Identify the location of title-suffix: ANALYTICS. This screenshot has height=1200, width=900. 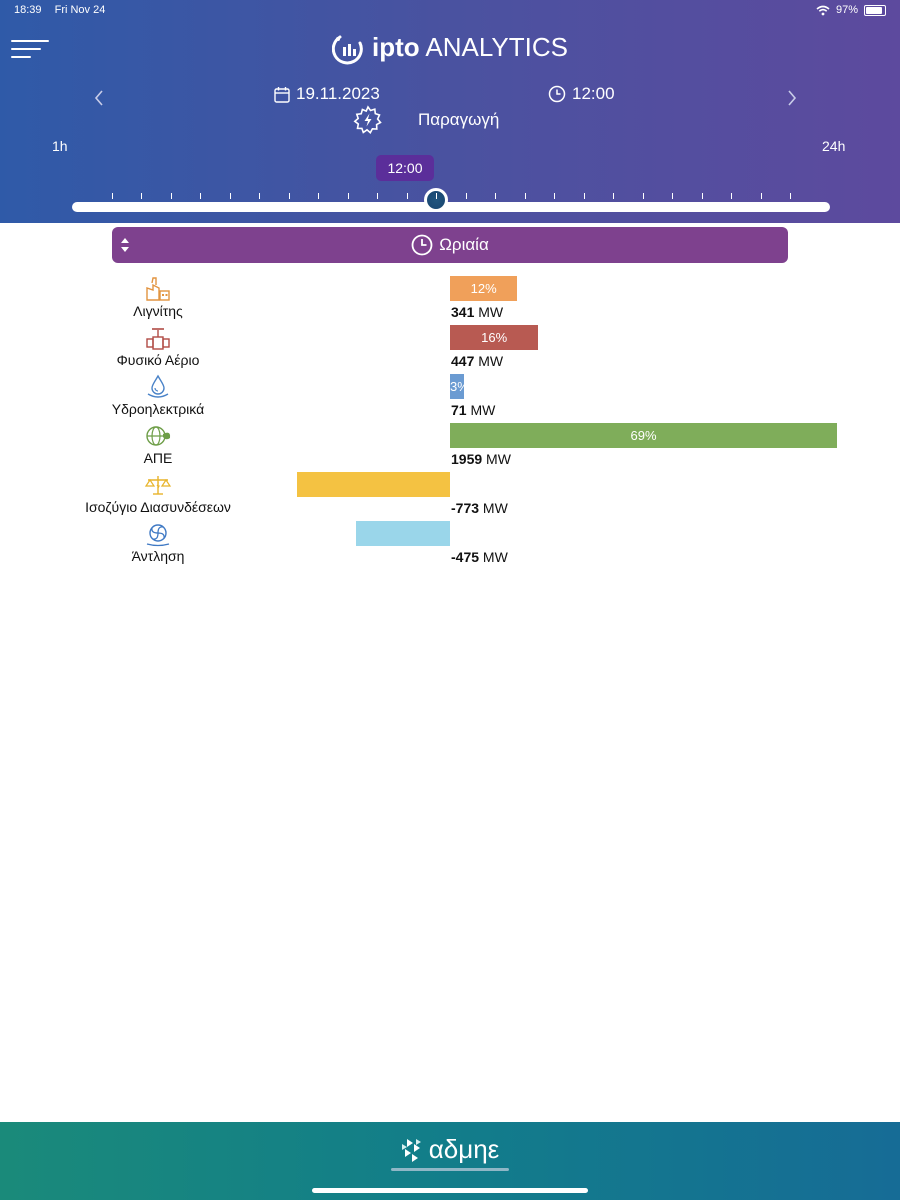
(493, 47).